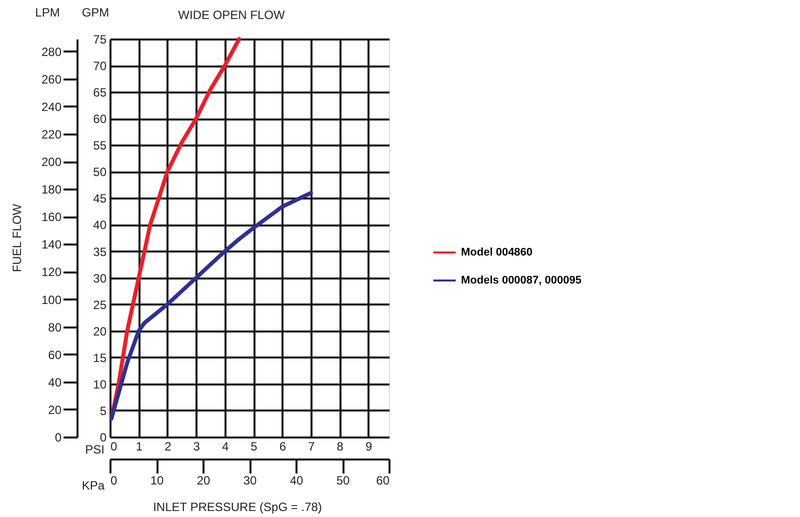 This screenshot has width=800, height=517. I want to click on y-tick-label: 70, so click(100, 66).